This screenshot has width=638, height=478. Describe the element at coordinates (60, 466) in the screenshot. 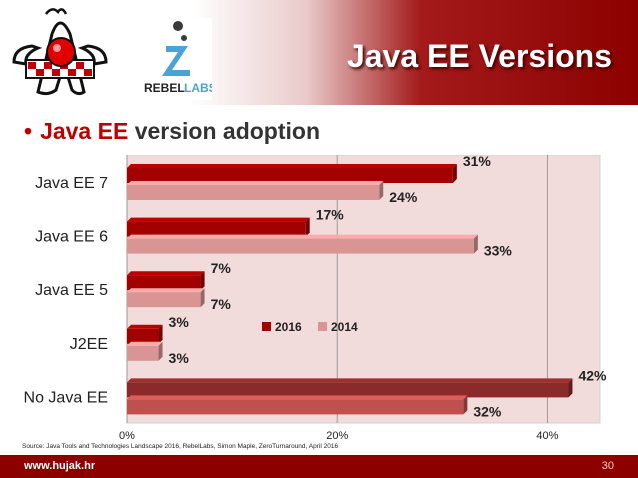

I see `footer-url: www.hujak.hr` at that location.